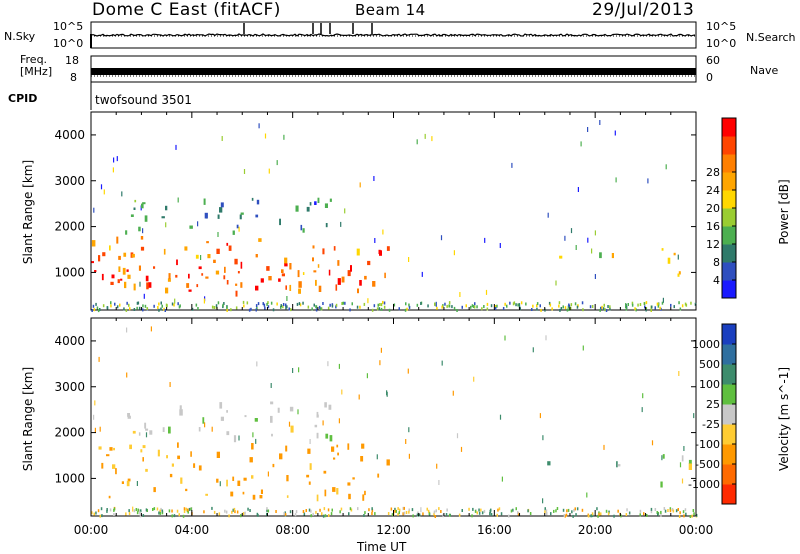  Describe the element at coordinates (713, 244) in the screenshot. I see `power-colorbar-tick-label: 12` at that location.